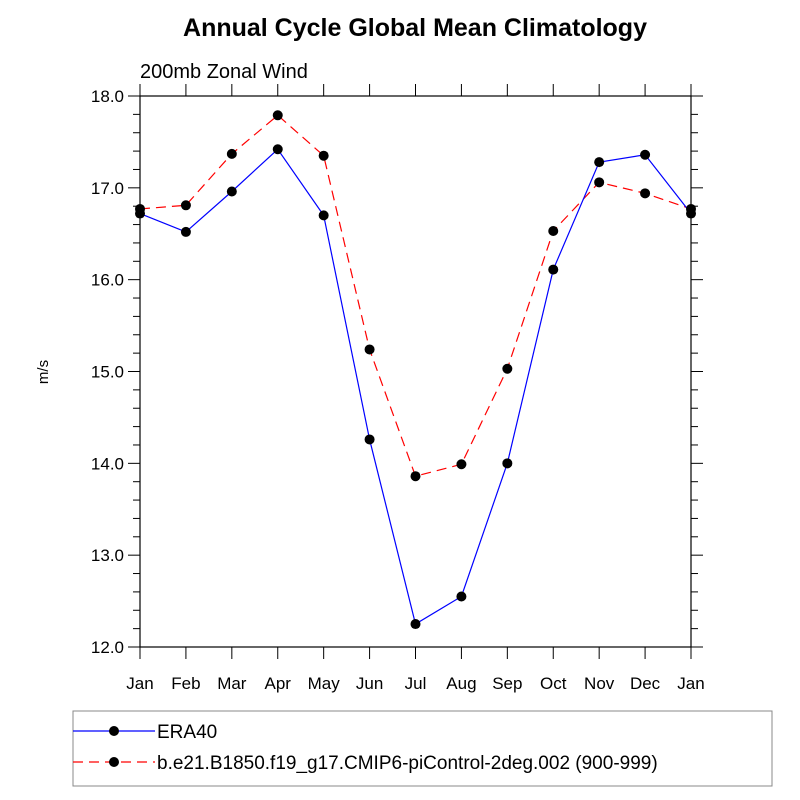 The width and height of the screenshot is (800, 800). I want to click on legend-box, so click(422, 748).